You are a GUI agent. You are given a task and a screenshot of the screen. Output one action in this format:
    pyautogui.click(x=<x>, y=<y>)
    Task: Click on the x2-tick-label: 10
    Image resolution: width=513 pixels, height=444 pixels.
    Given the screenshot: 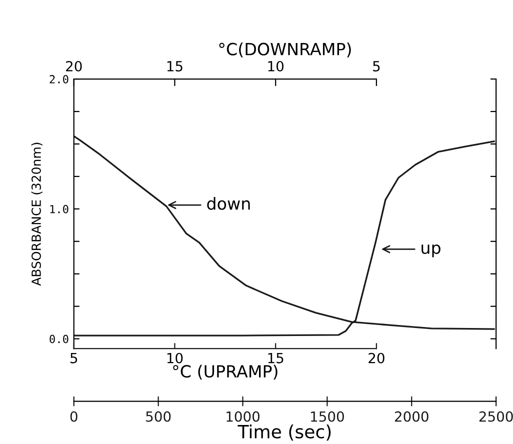 What is the action you would take?
    pyautogui.click(x=276, y=66)
    